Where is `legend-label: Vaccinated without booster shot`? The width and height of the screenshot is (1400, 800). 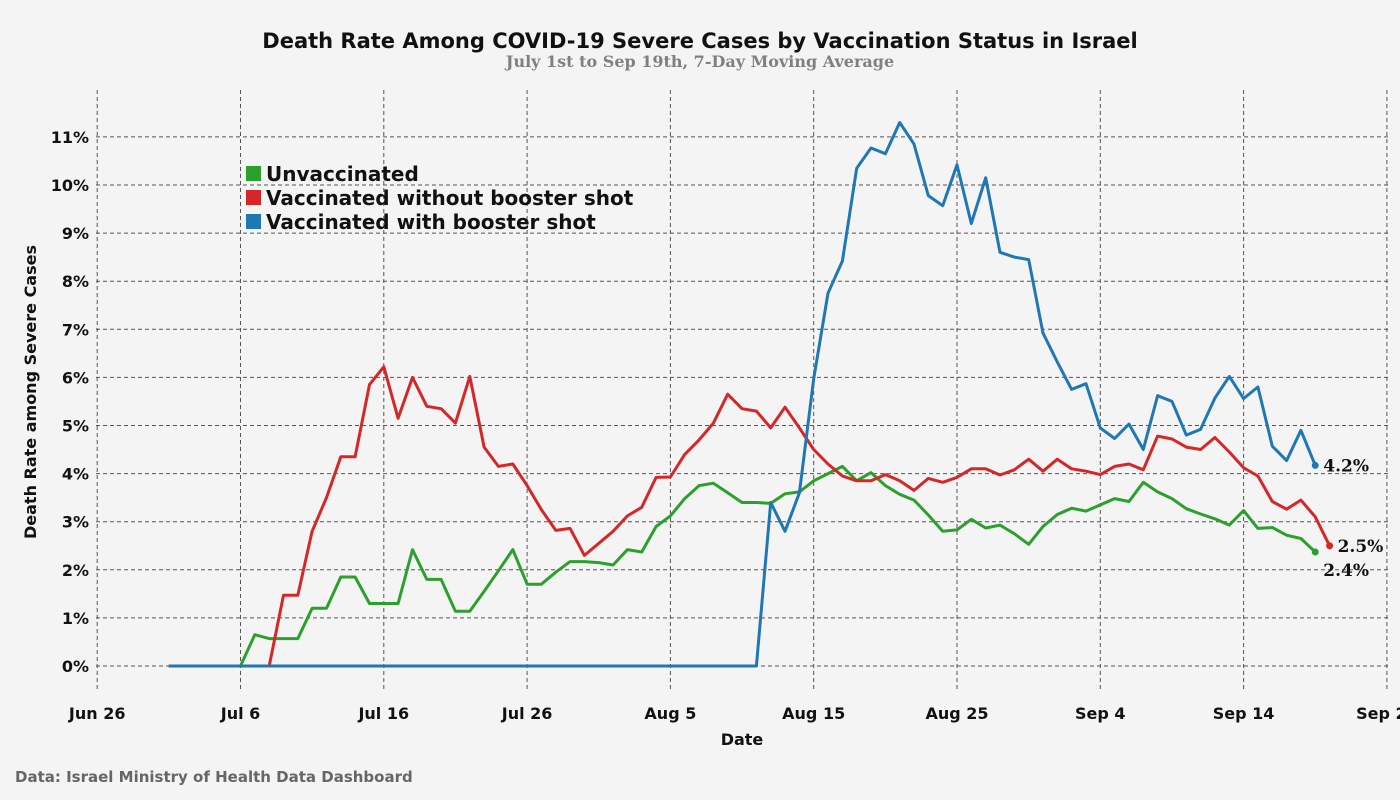
legend-label: Vaccinated without booster shot is located at coordinates (450, 198).